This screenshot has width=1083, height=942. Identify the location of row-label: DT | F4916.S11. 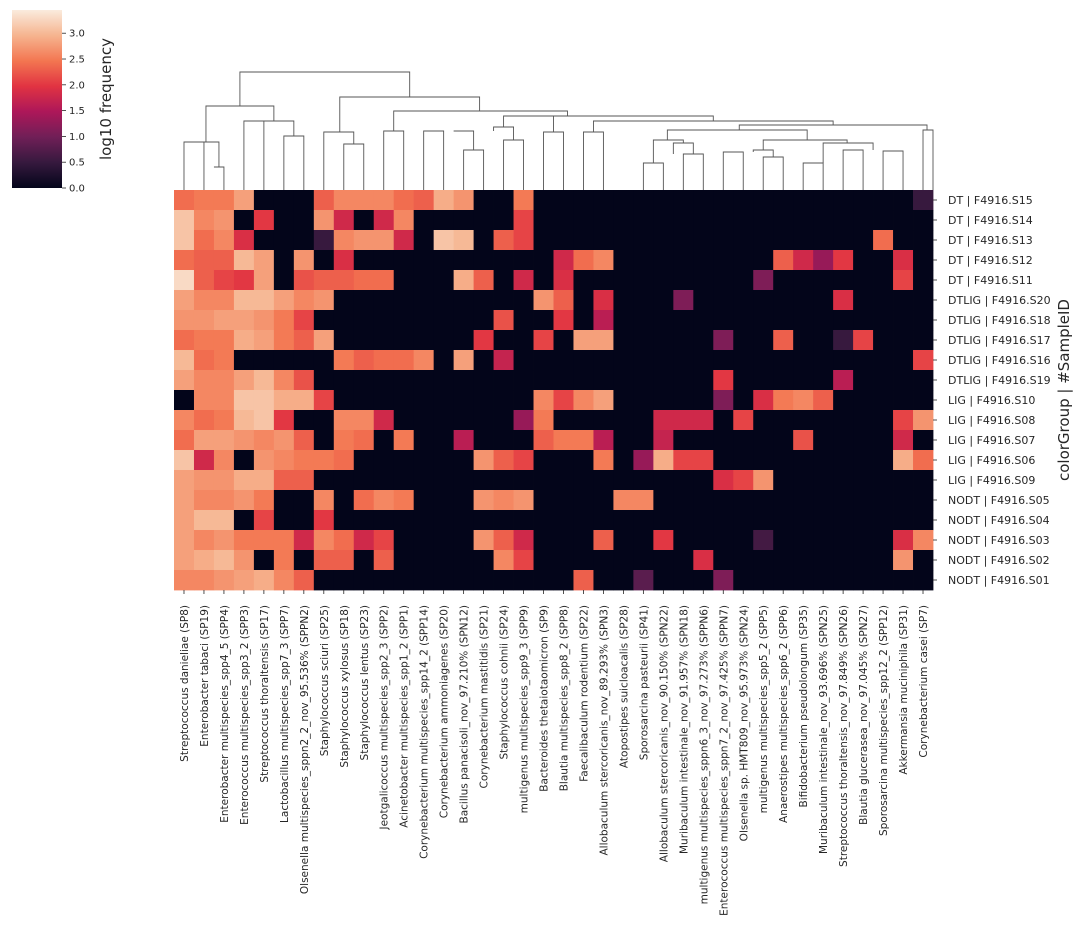
(990, 280).